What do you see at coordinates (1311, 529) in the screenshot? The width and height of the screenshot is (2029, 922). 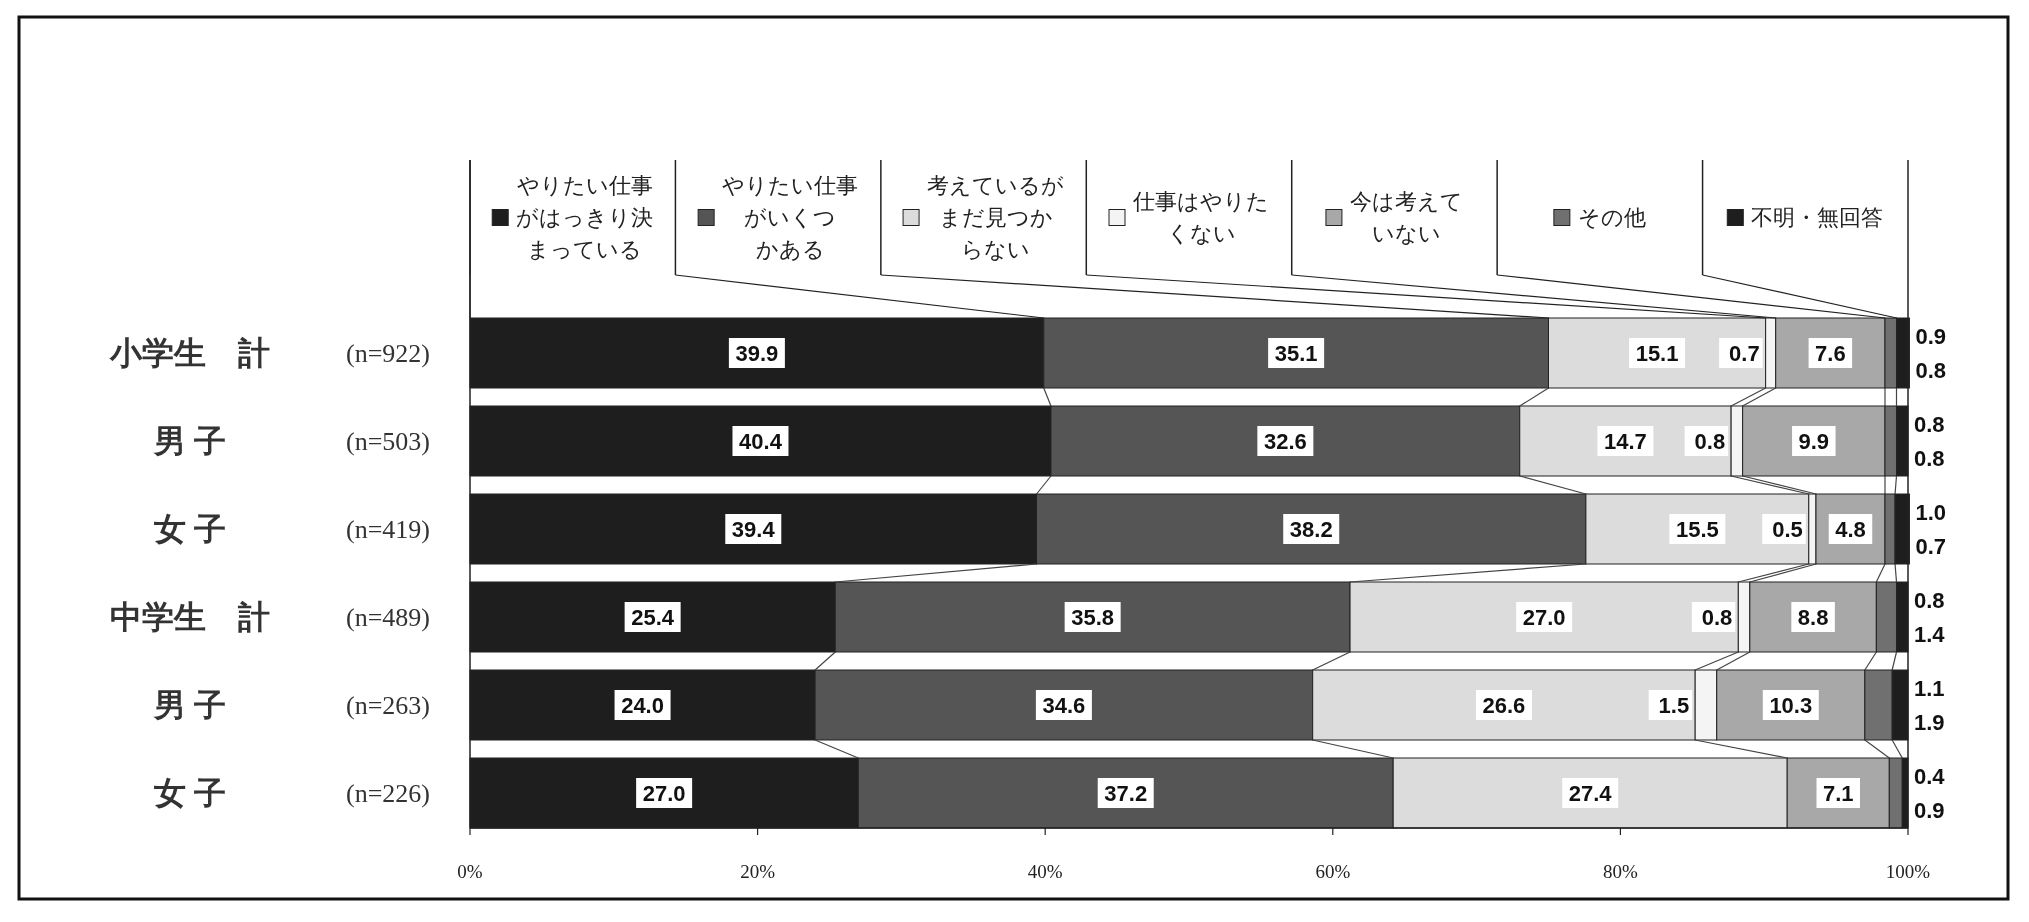 I see `data-label: 38.2` at bounding box center [1311, 529].